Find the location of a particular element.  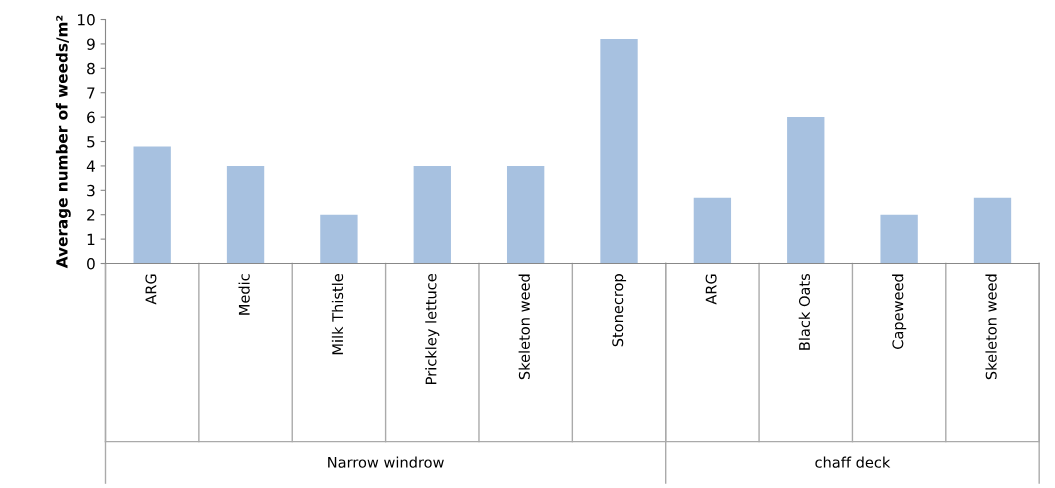

x-tick-label: Milk Thistle is located at coordinates (337, 314).